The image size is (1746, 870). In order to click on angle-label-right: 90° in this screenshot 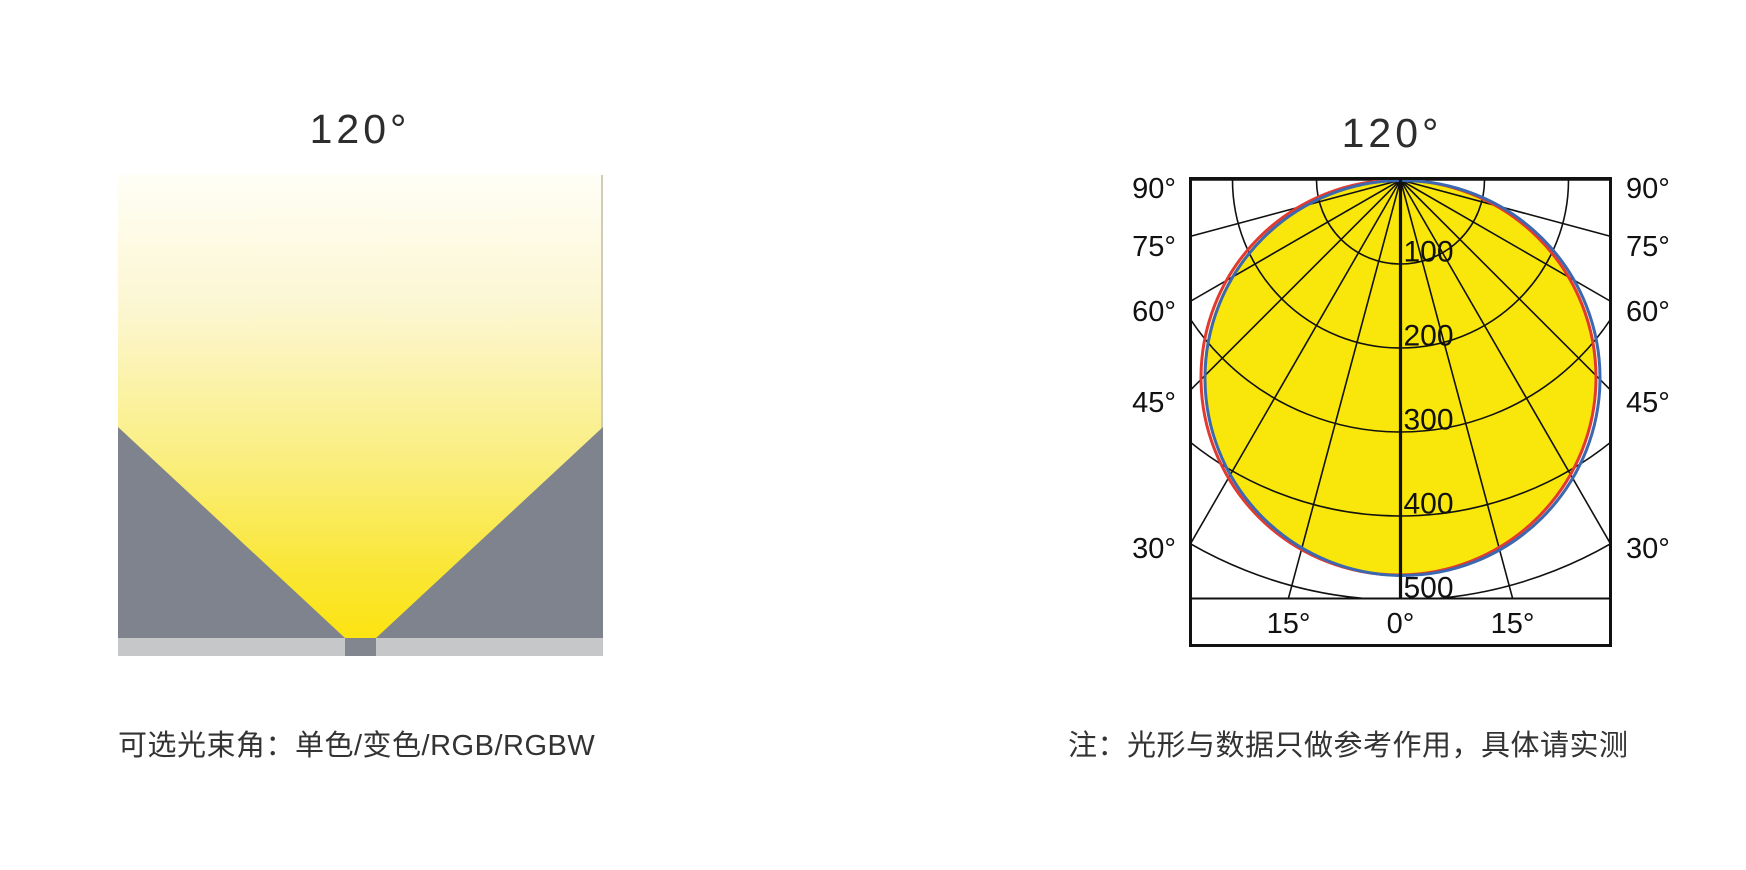, I will do `click(1648, 189)`.